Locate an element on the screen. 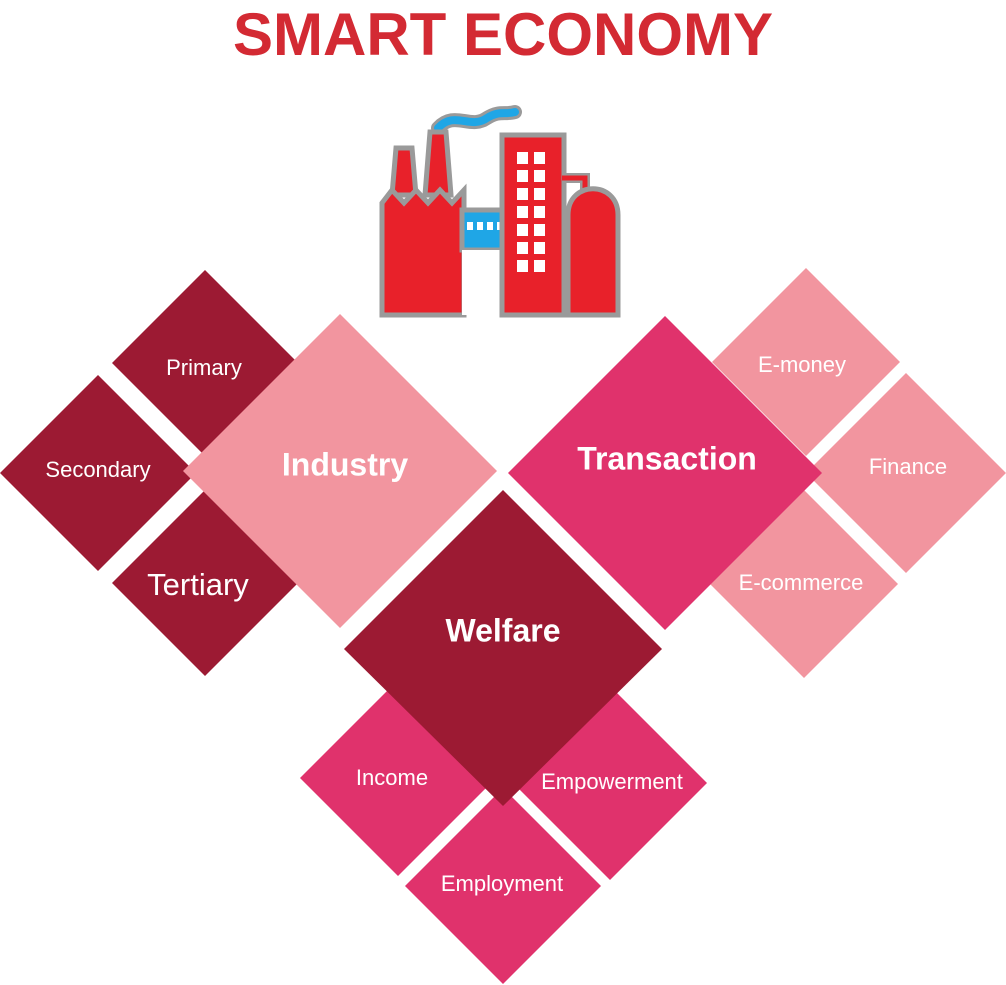 Image resolution: width=1006 pixels, height=985 pixels. finance-diamond is located at coordinates (906, 473).